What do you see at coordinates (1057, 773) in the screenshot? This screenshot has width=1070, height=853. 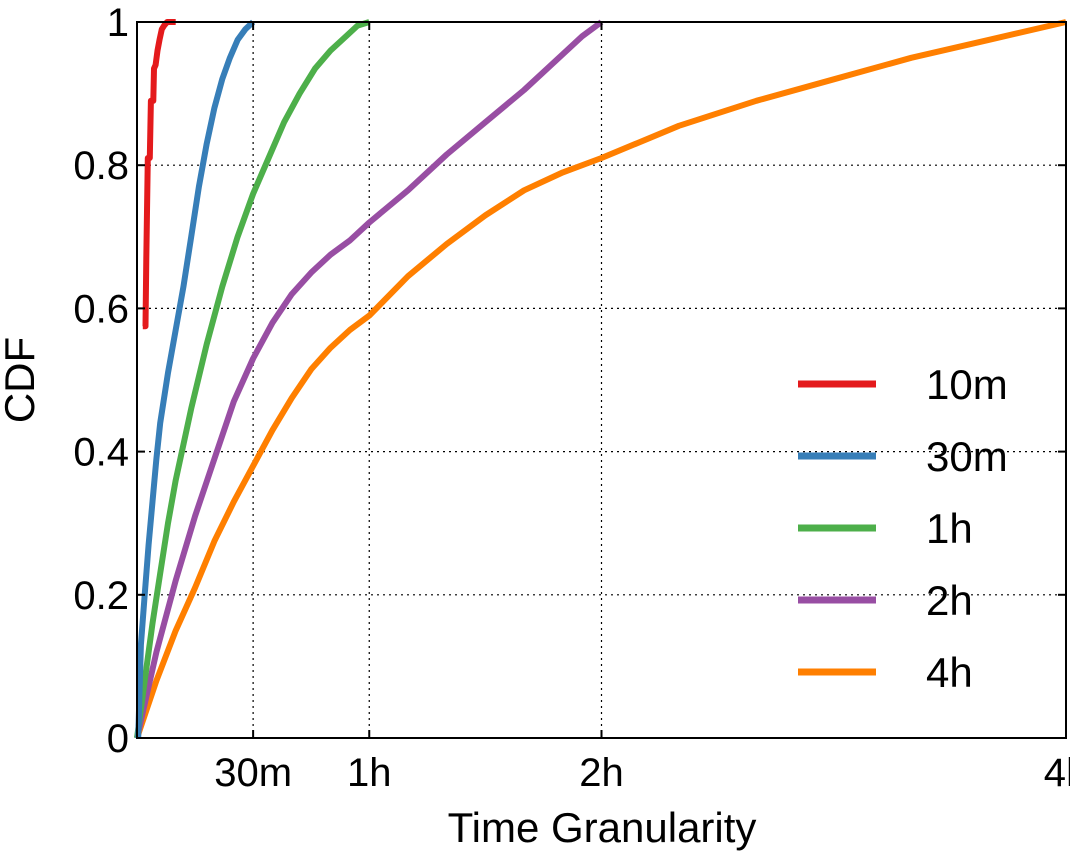 I see `x-tick-label: 4h` at bounding box center [1057, 773].